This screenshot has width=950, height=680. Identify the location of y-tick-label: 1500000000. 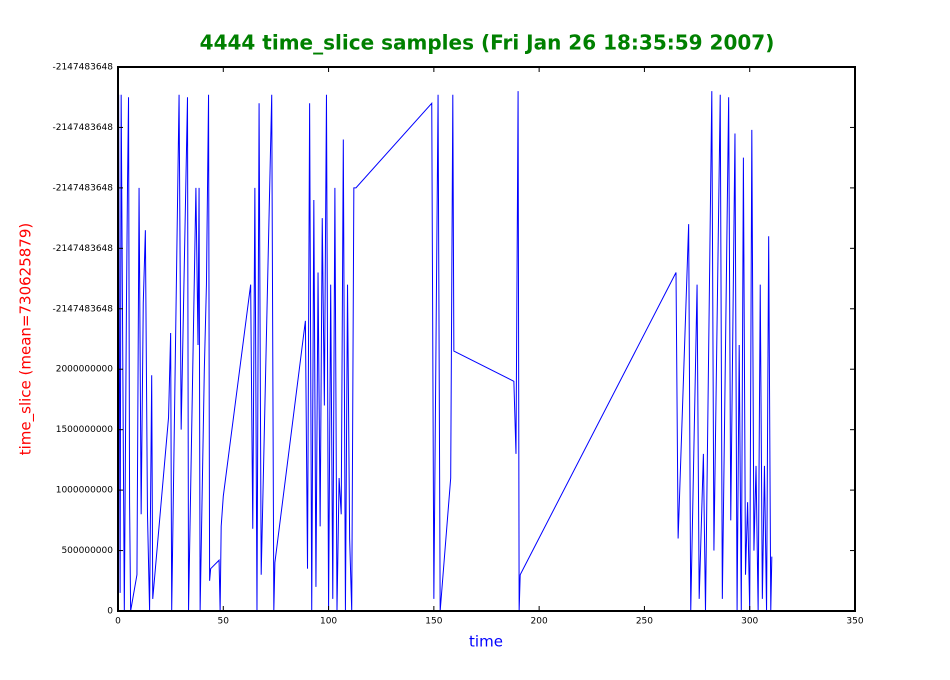
(85, 430).